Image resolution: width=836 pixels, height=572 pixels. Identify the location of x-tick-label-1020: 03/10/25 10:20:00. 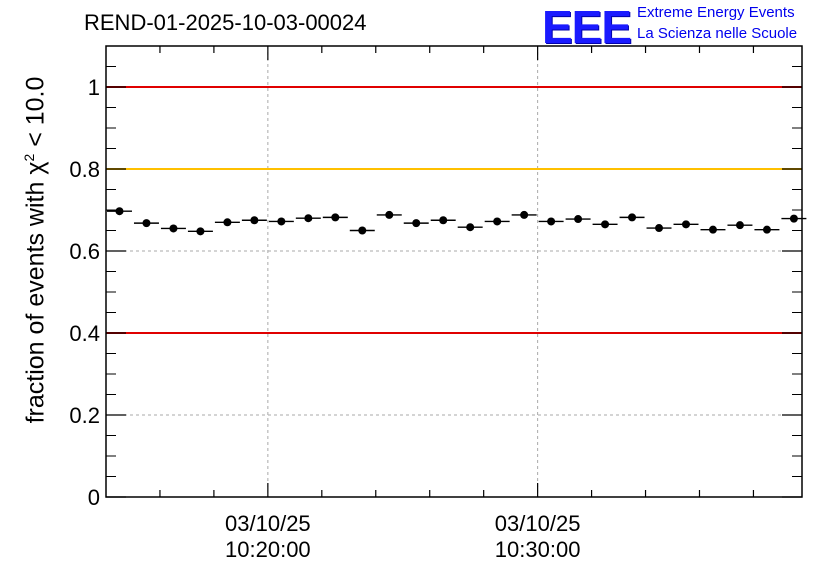
(268, 537).